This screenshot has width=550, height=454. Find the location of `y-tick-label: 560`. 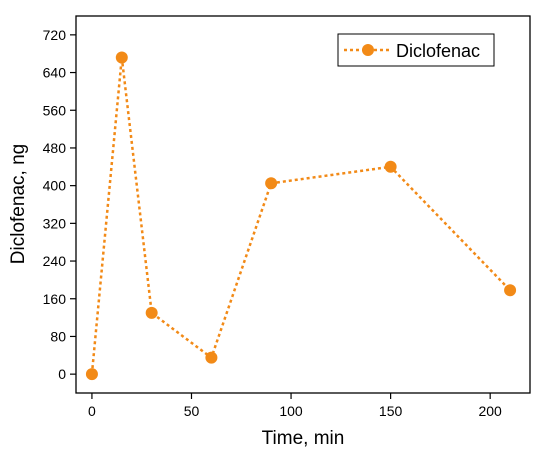

y-tick-label: 560 is located at coordinates (55, 110).